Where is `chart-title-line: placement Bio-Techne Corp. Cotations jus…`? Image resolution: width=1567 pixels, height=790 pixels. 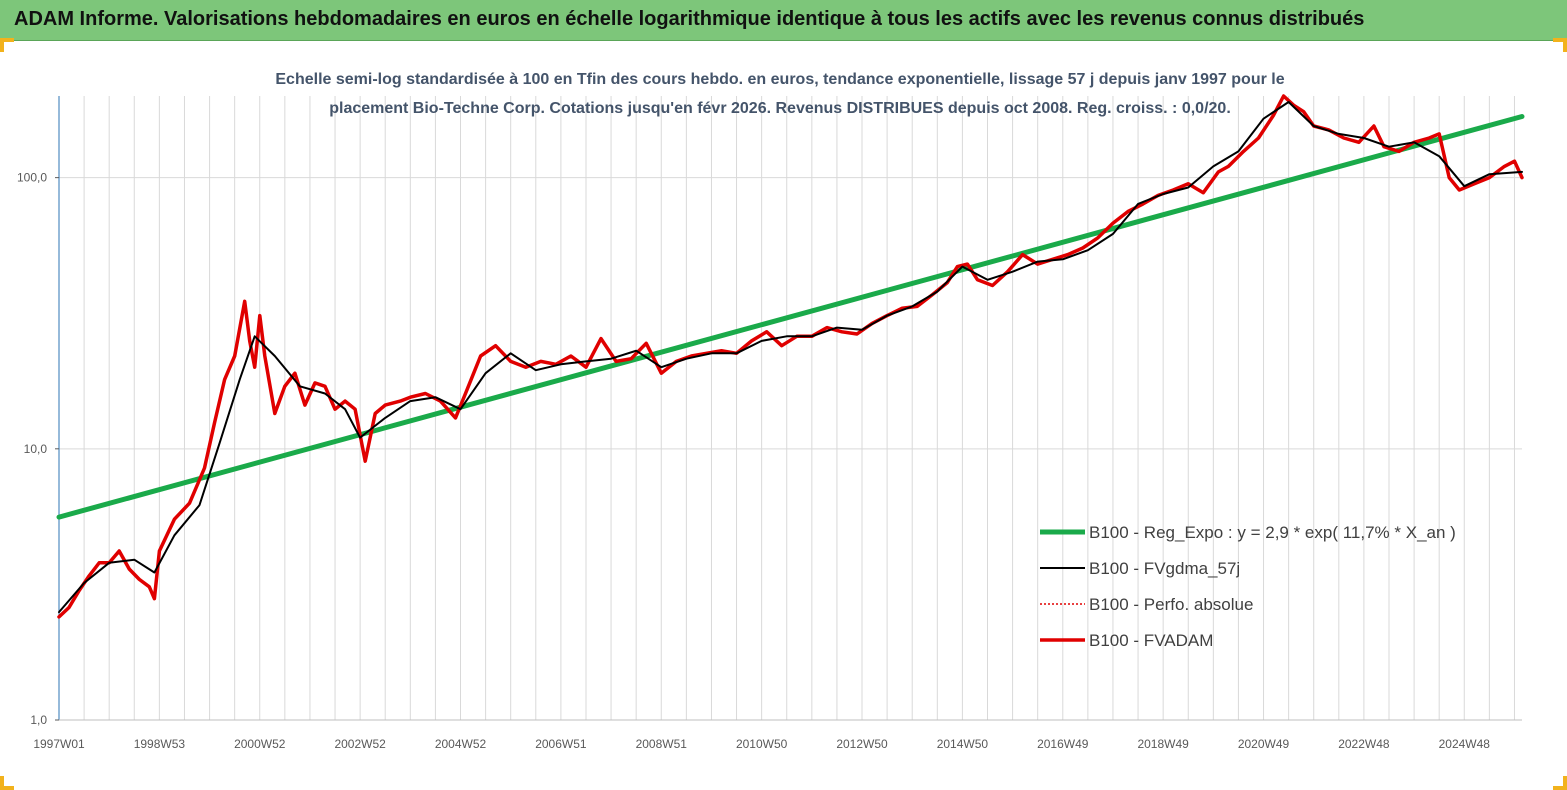 chart-title-line: placement Bio-Techne Corp. Cotations jus… is located at coordinates (780, 108).